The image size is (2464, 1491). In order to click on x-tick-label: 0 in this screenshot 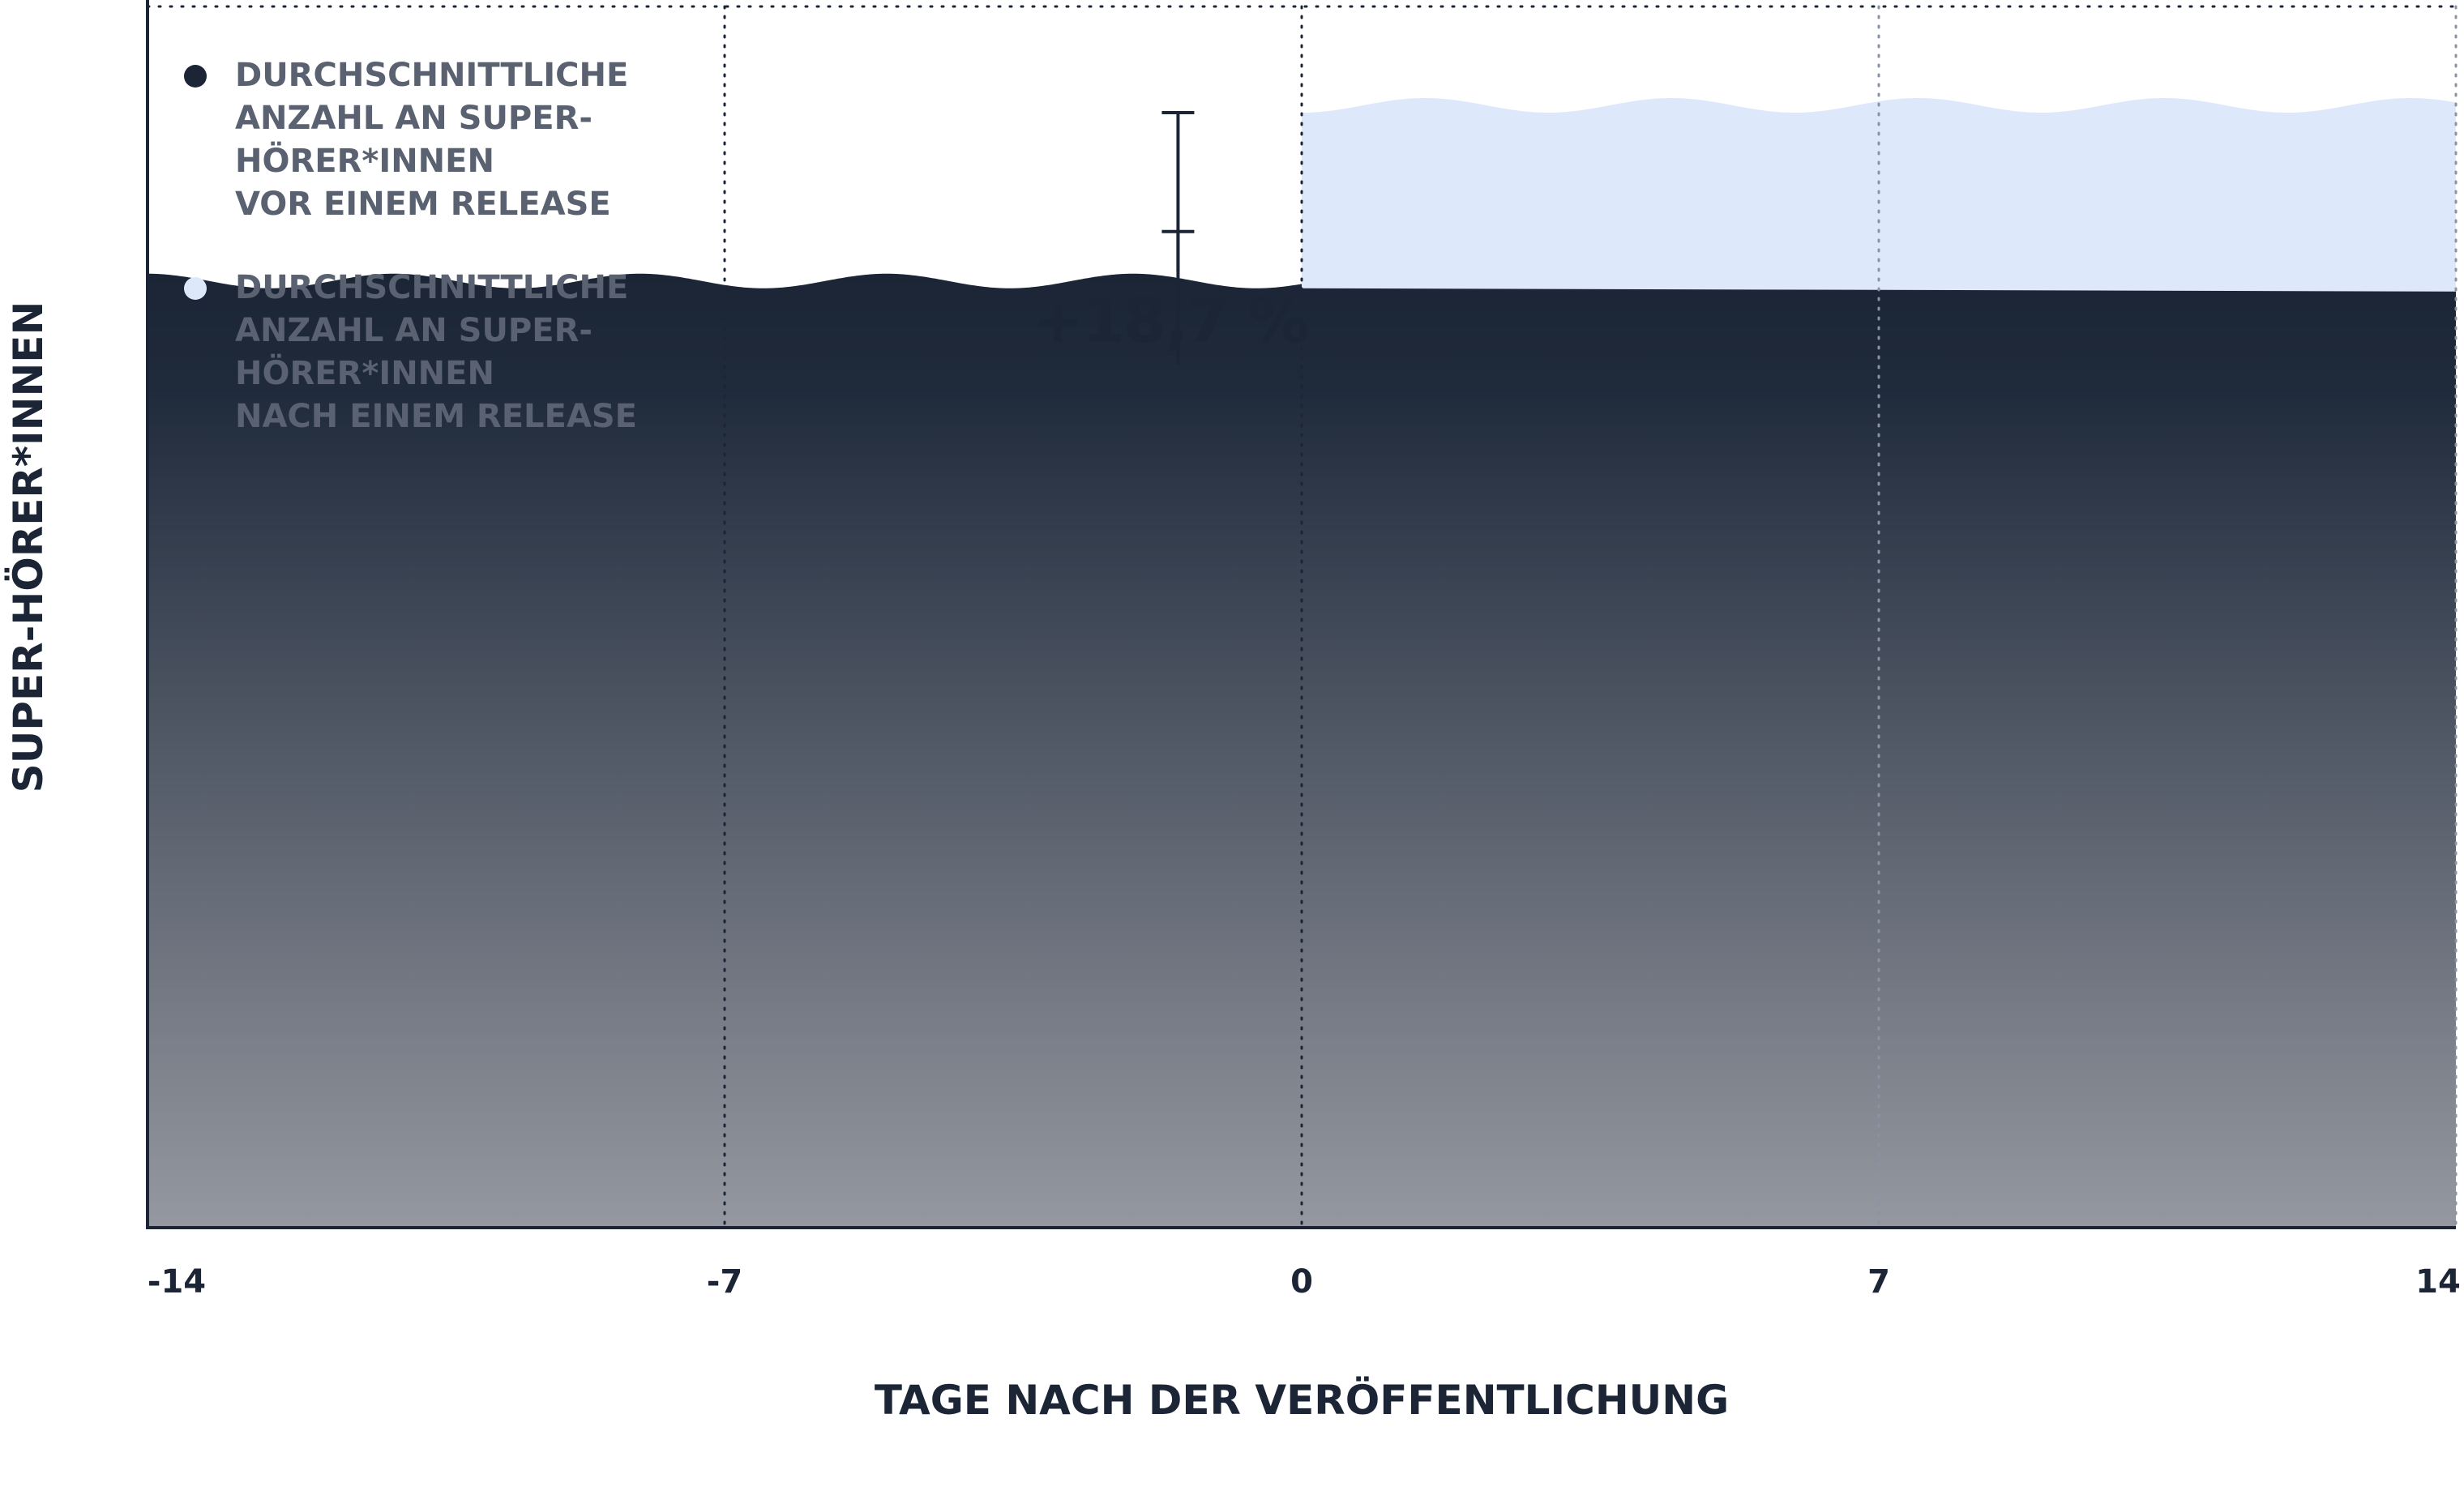, I will do `click(1301, 1282)`.